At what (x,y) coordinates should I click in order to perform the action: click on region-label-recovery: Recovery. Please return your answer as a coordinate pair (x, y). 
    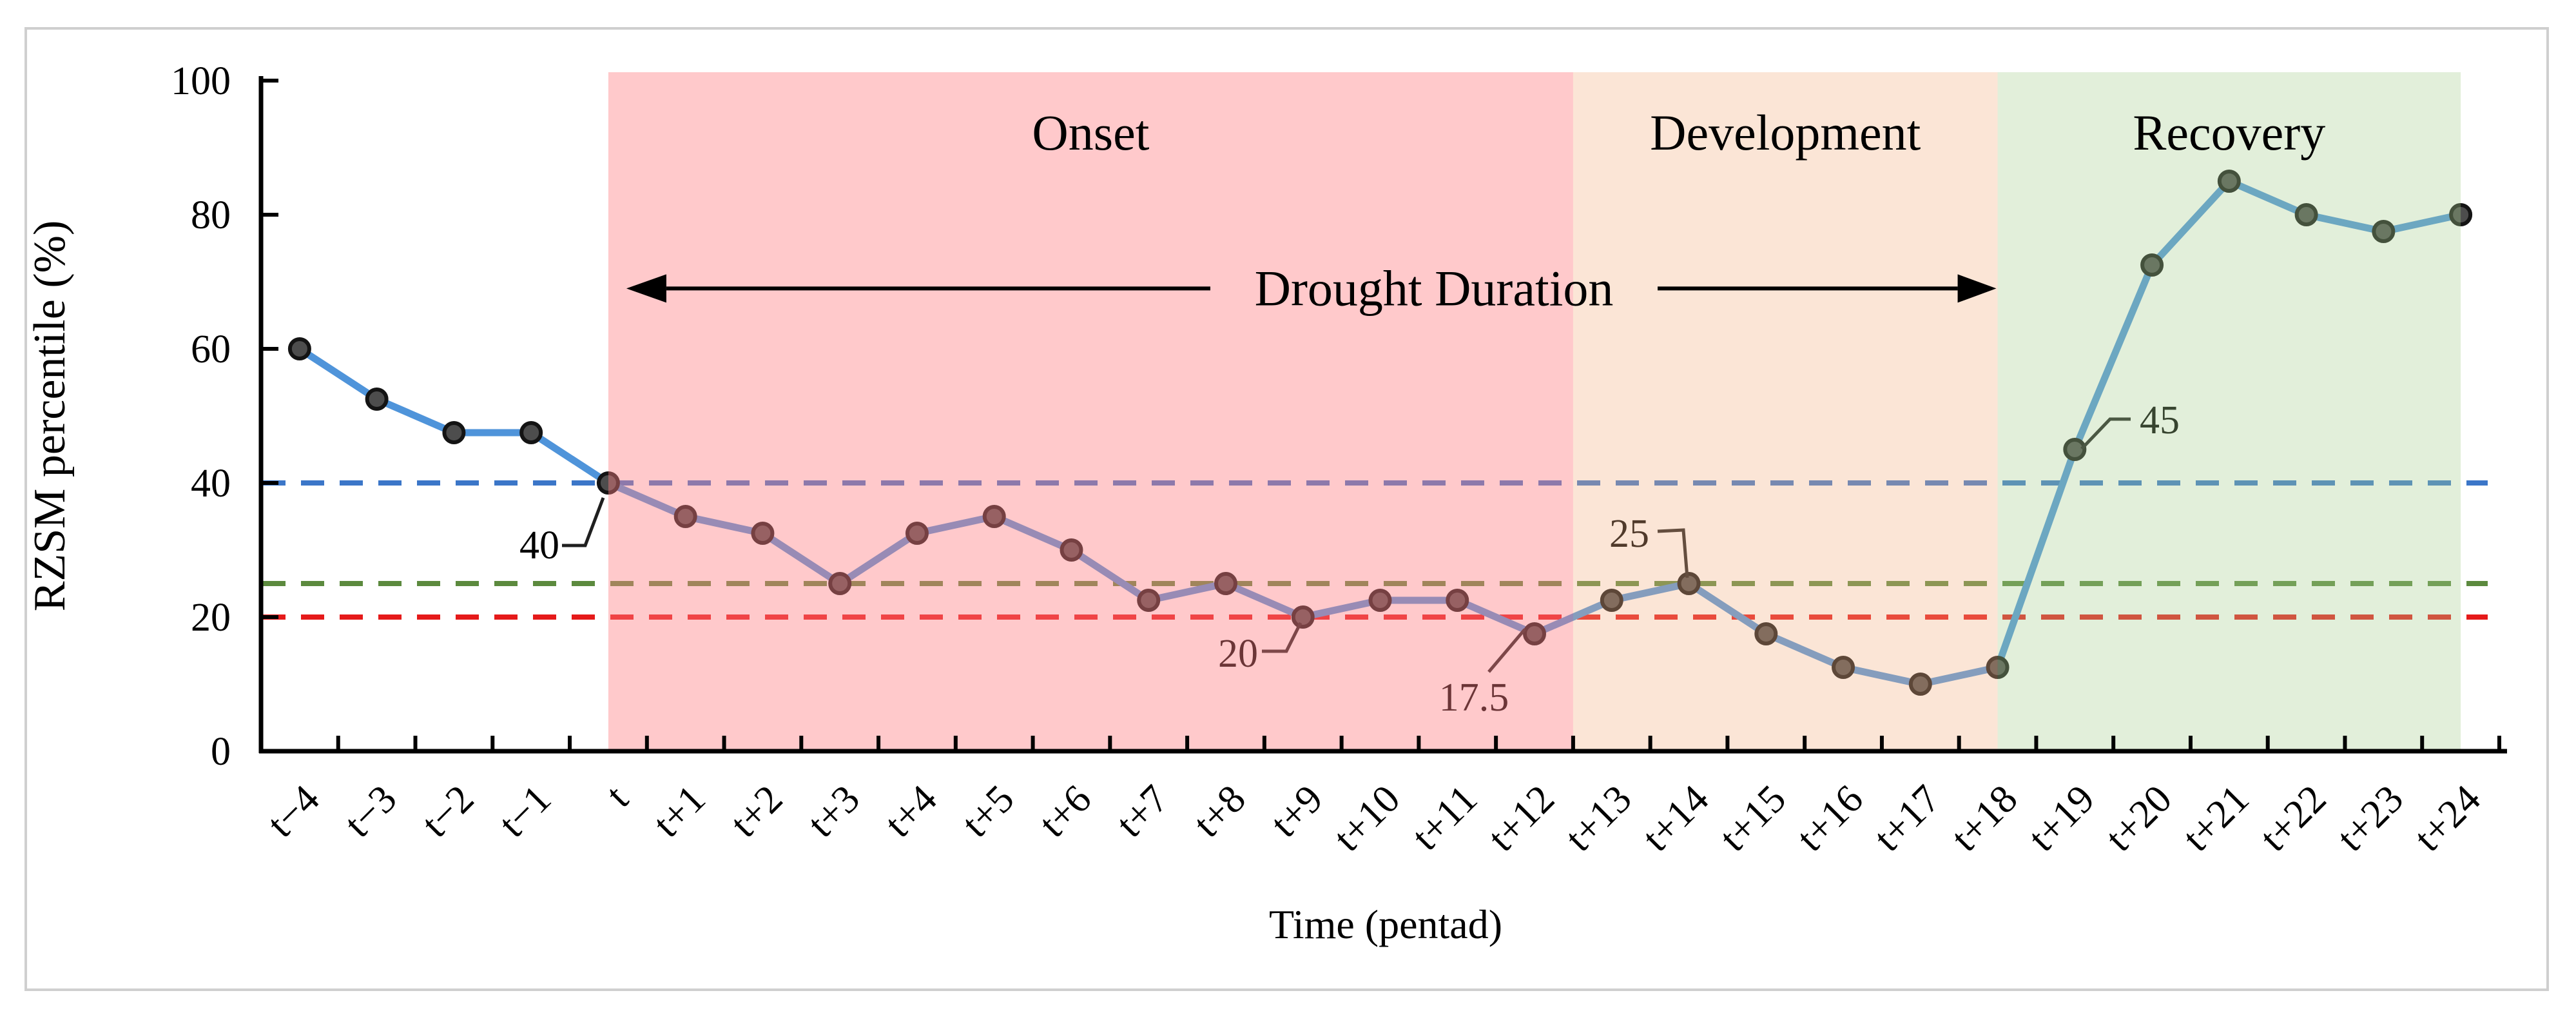
    Looking at the image, I should click on (2229, 132).